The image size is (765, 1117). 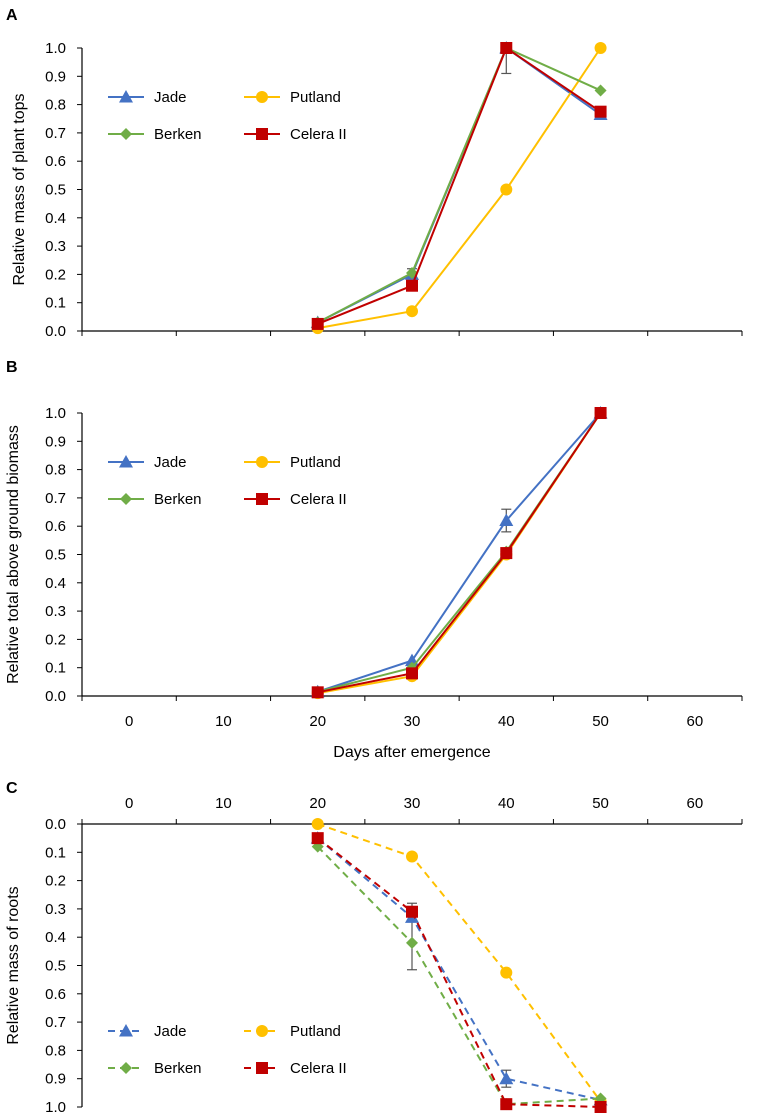 What do you see at coordinates (55, 161) in the screenshot?
I see `panel-a-y-tick-label: 0.6` at bounding box center [55, 161].